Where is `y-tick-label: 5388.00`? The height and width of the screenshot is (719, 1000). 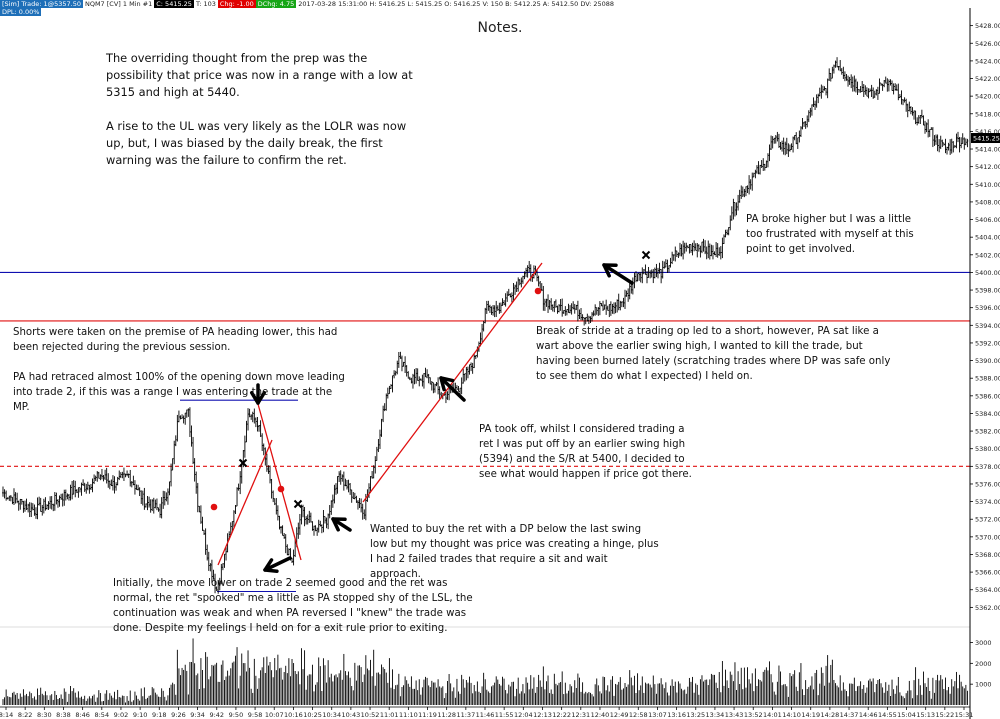 y-tick-label: 5388.00 is located at coordinates (987, 379).